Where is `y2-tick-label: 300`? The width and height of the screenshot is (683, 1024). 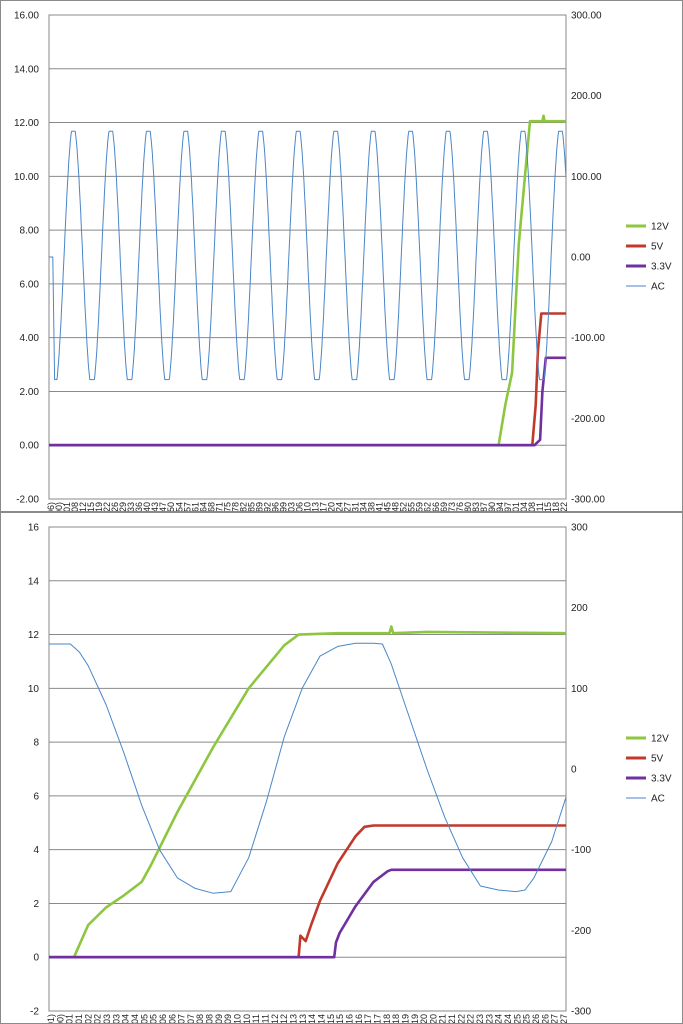
y2-tick-label: 300 is located at coordinates (579, 528).